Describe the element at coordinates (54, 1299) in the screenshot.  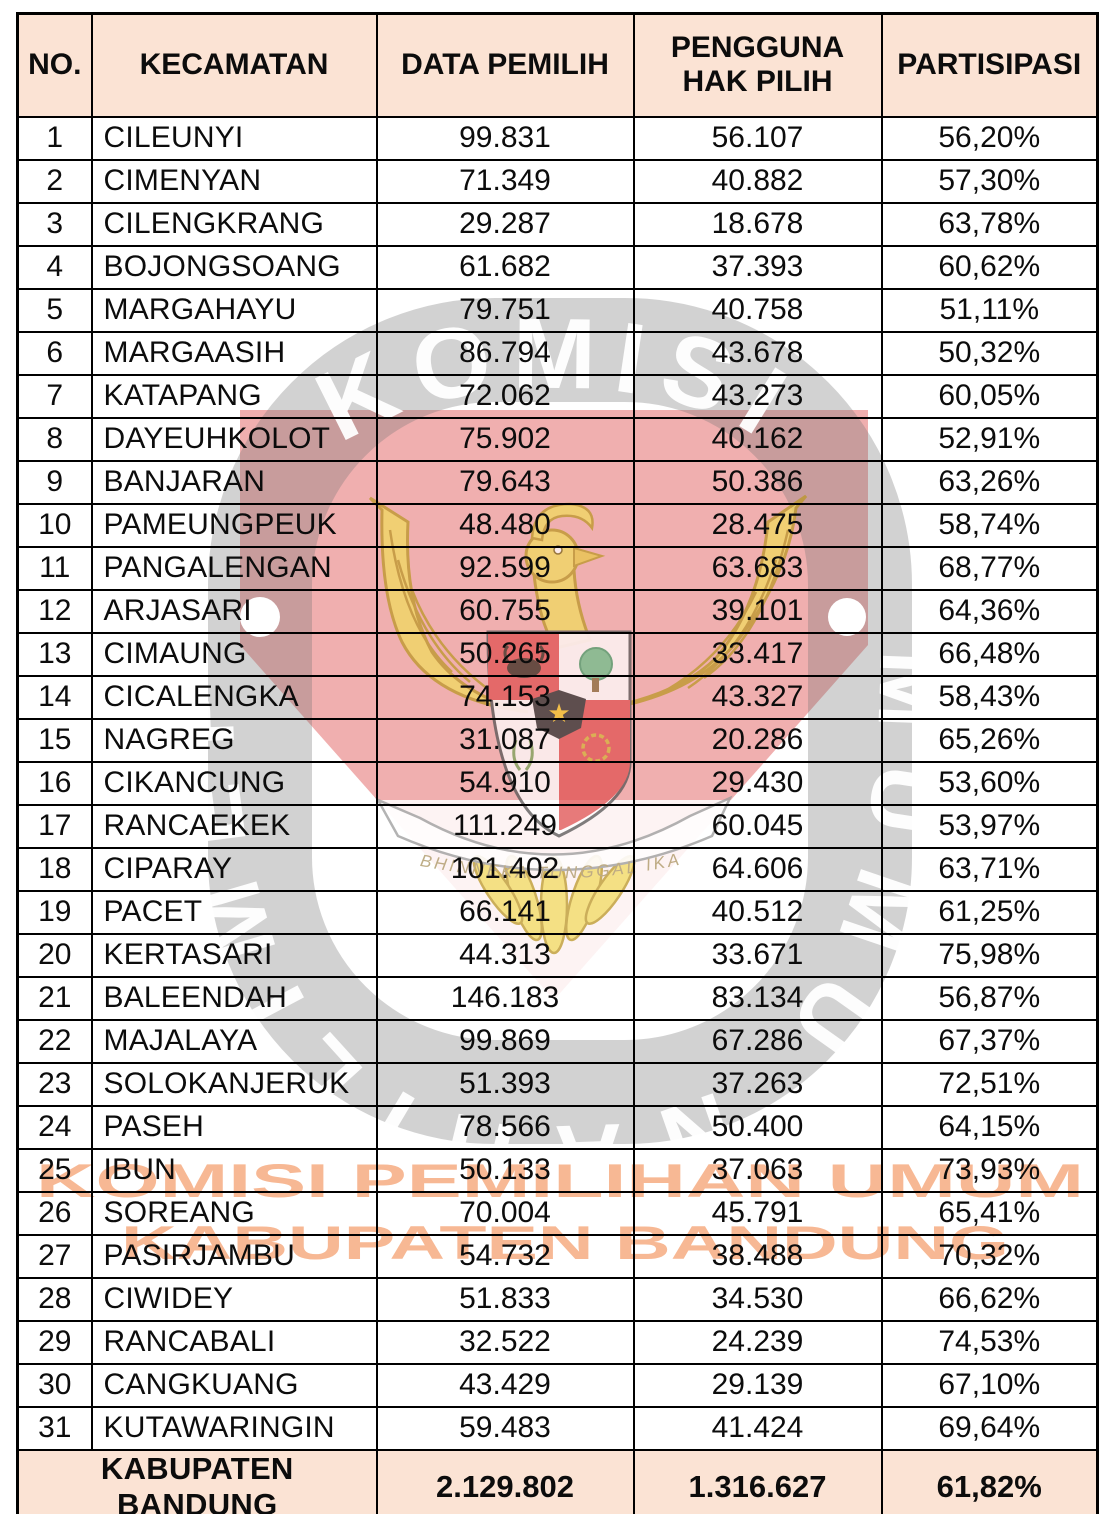
I see `cell-no: 28` at that location.